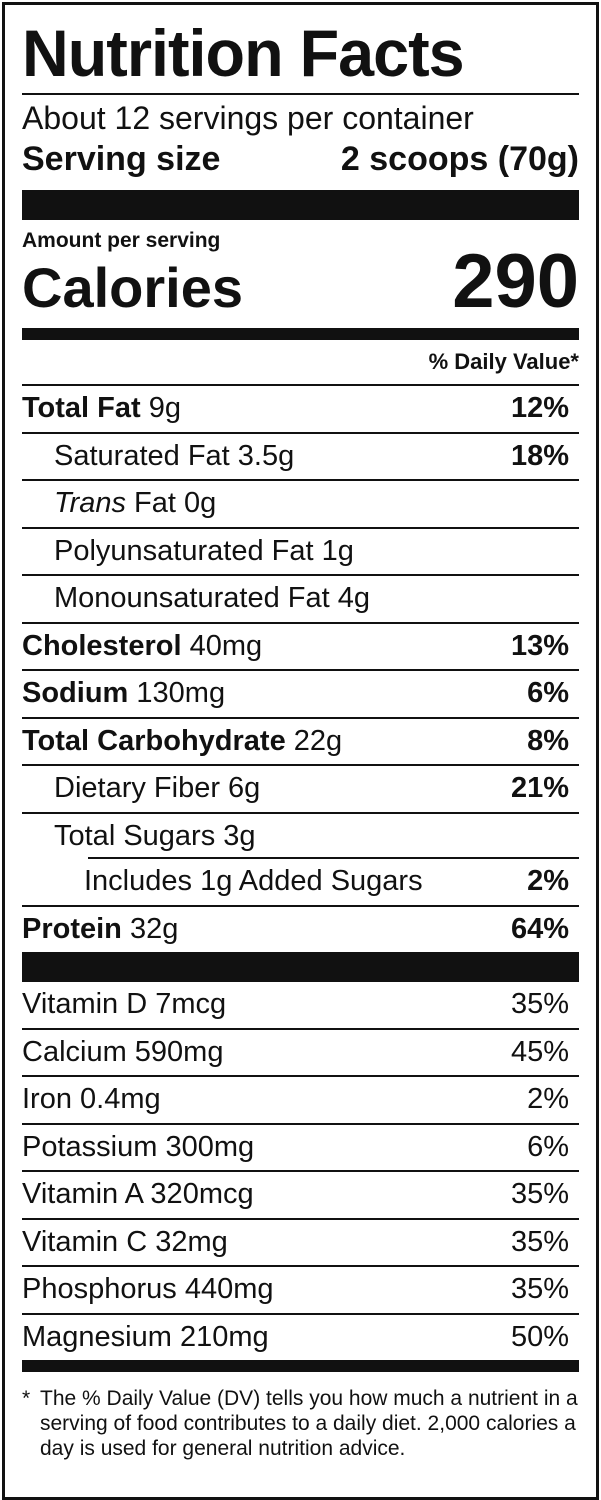  What do you see at coordinates (138, 1146) in the screenshot?
I see `vitamin-text: Potassium 300mg` at bounding box center [138, 1146].